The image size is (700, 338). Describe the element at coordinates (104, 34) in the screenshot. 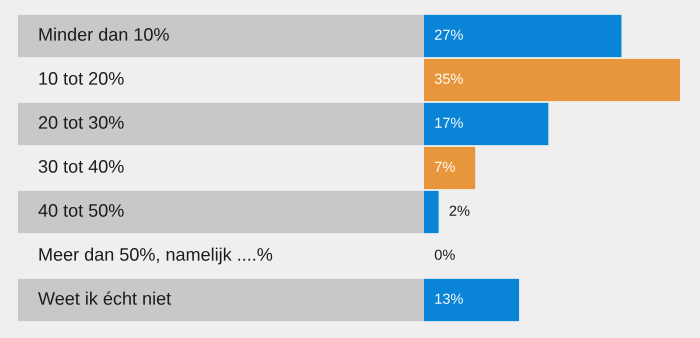

I see `y-tick-label: Minder dan 10%` at that location.